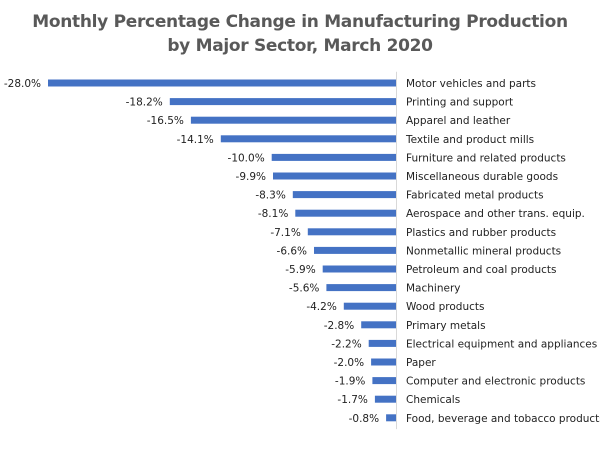 This screenshot has width=600, height=450. I want to click on data-label: -1.9%, so click(350, 382).